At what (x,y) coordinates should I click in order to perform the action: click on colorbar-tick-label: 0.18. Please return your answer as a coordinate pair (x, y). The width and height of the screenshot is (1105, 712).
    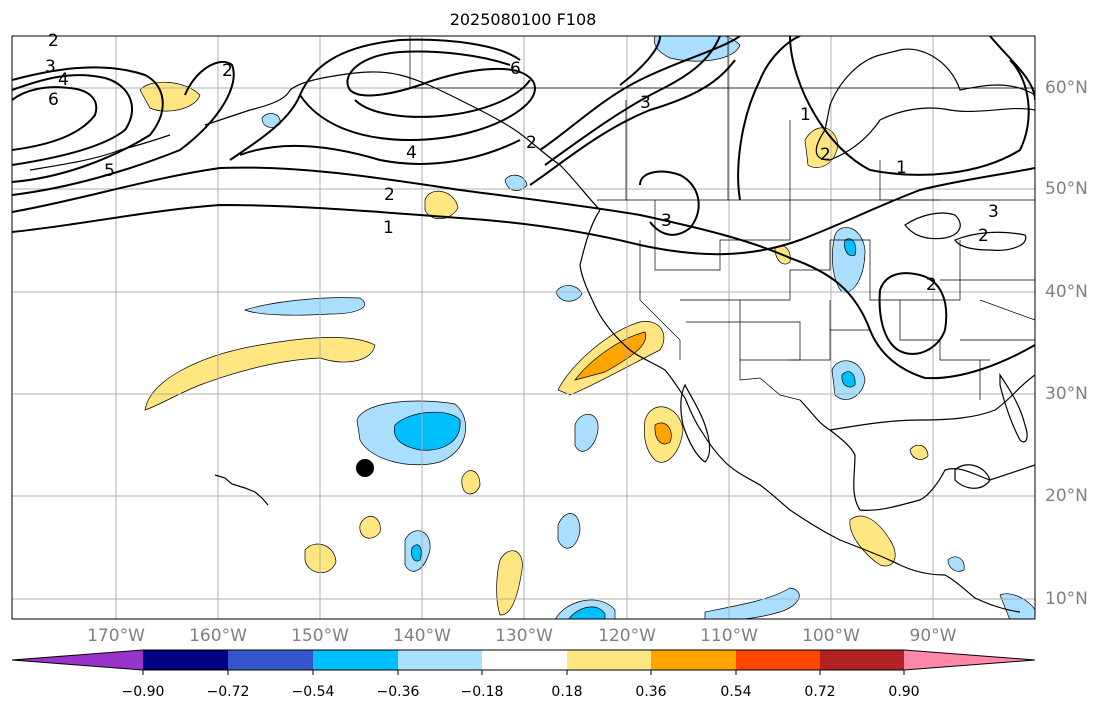
    Looking at the image, I should click on (567, 692).